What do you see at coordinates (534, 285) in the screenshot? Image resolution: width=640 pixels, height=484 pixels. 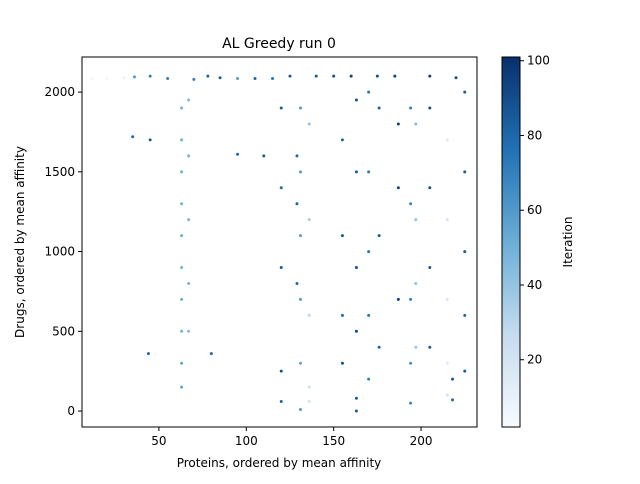 I see `colorbar-tick-label: 40` at bounding box center [534, 285].